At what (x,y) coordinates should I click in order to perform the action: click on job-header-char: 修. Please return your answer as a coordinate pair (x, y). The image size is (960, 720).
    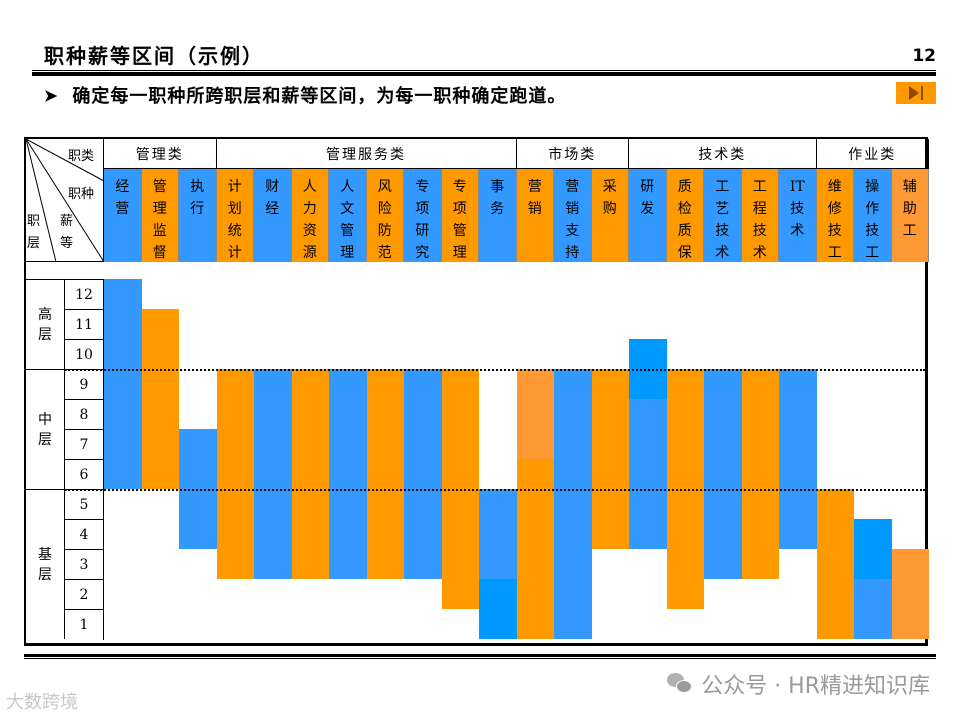
    Looking at the image, I should click on (834, 209).